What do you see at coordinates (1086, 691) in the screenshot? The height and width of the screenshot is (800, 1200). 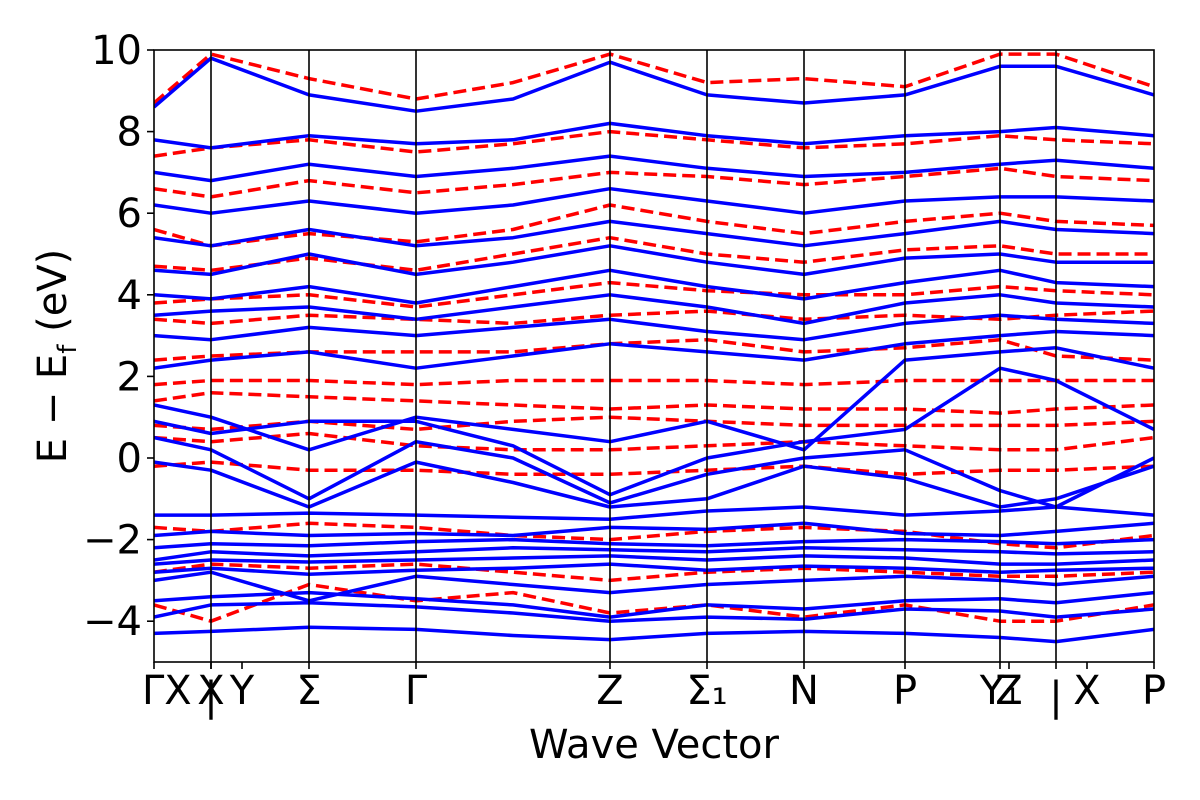 I see `x-tick-label-14: X` at bounding box center [1086, 691].